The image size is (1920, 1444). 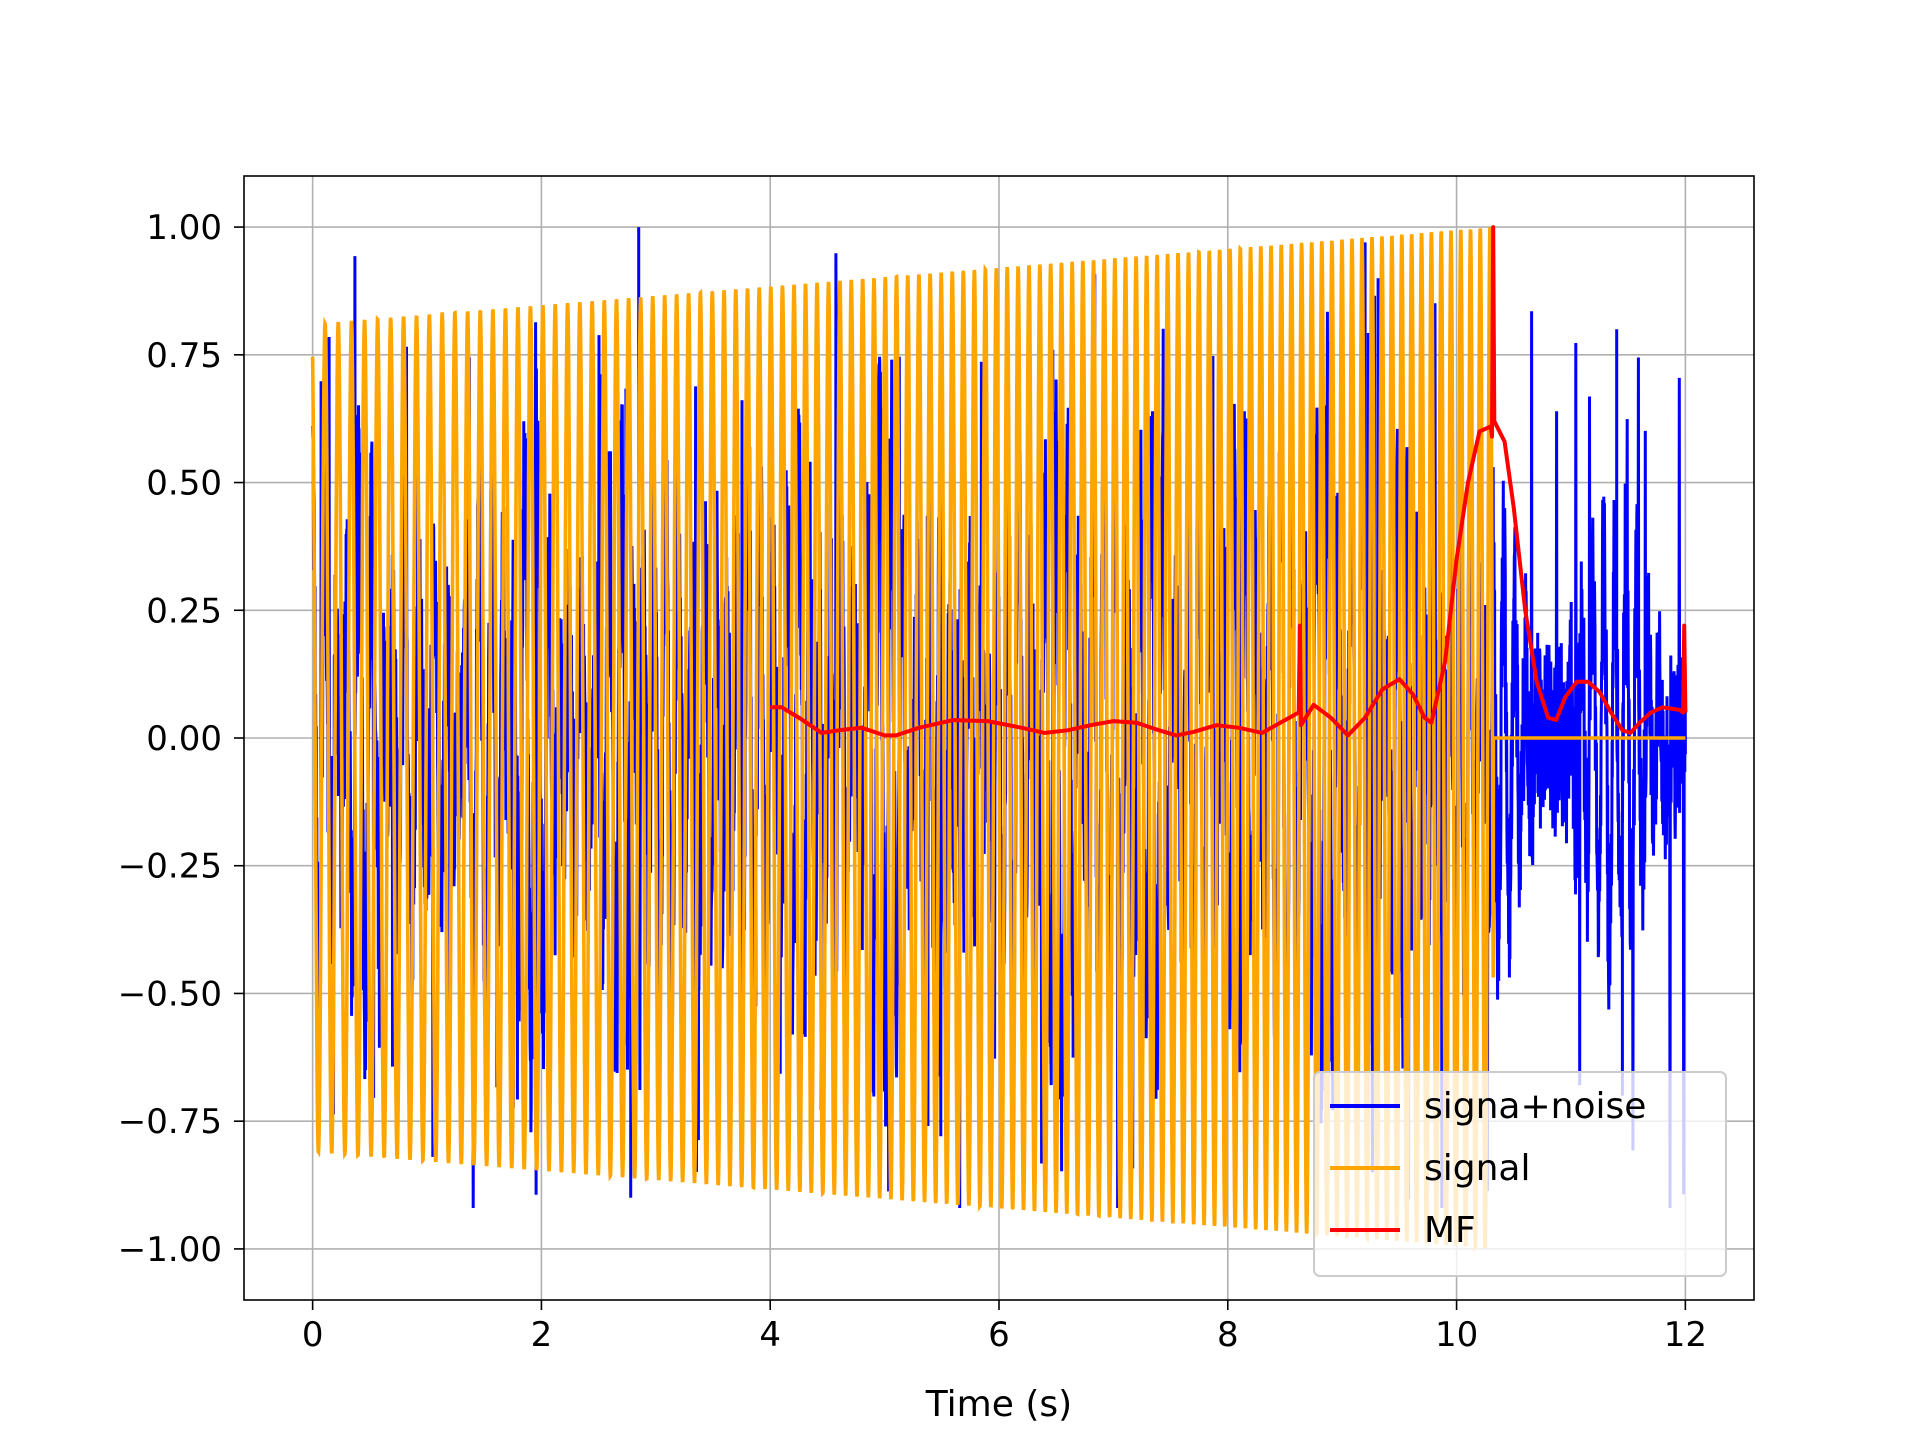 I want to click on legend-box, so click(x=1520, y=1174).